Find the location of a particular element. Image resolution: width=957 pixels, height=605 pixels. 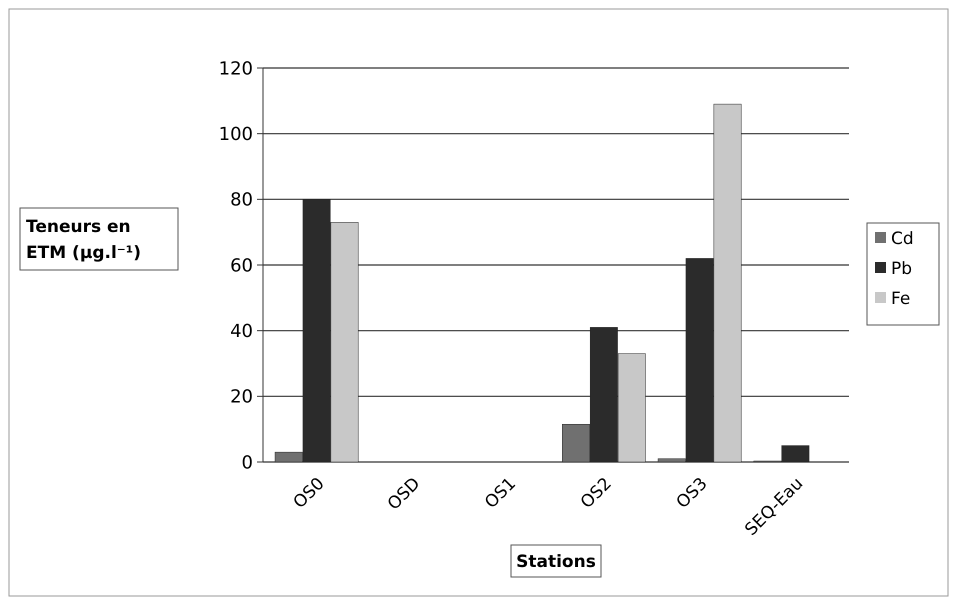

y-axis-title: Teneurs en ETM (µg.l⁻¹) is located at coordinates (83, 240).